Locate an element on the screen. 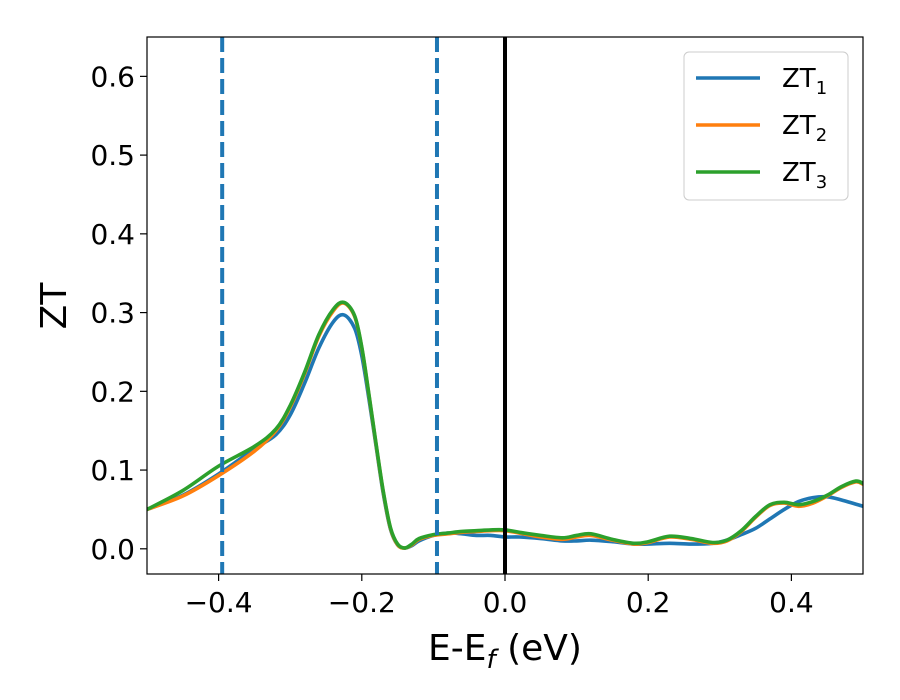  legend: ZT1 ZT2 ZT3 is located at coordinates (766, 126).